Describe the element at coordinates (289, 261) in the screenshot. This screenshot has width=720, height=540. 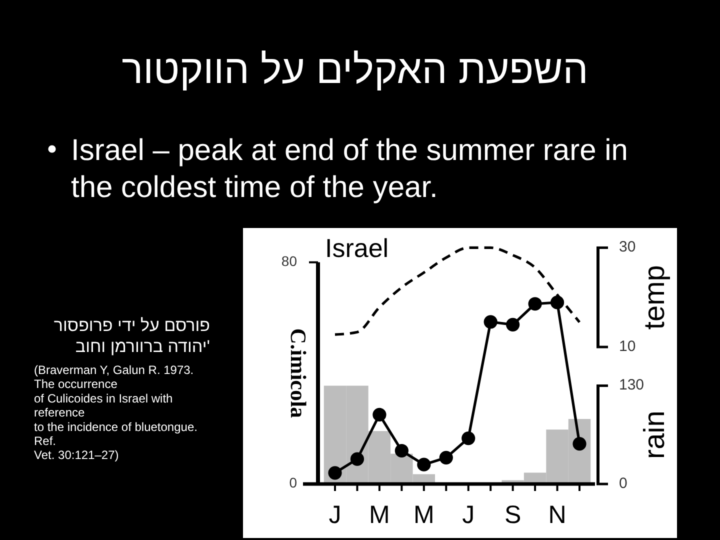
I see `y-tick-label: 80` at that location.